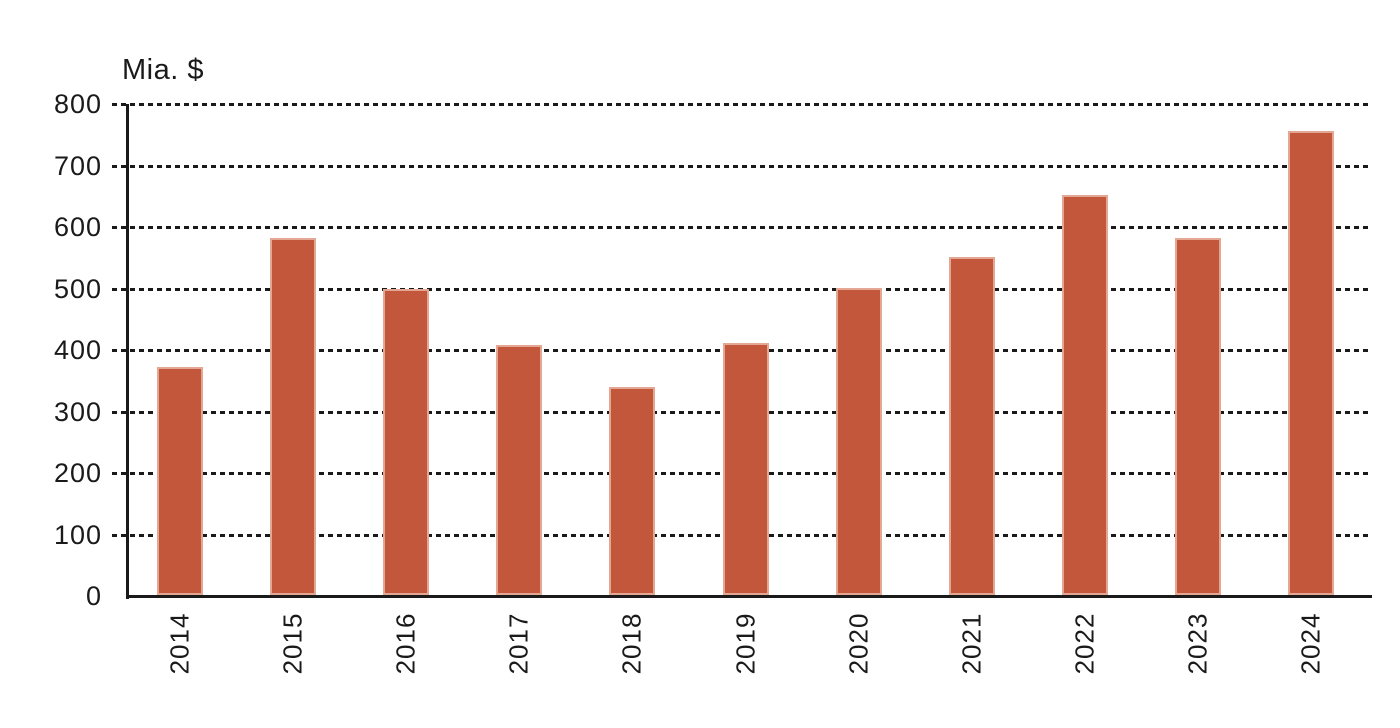  I want to click on x-tick-label-2017: 2017, so click(519, 643).